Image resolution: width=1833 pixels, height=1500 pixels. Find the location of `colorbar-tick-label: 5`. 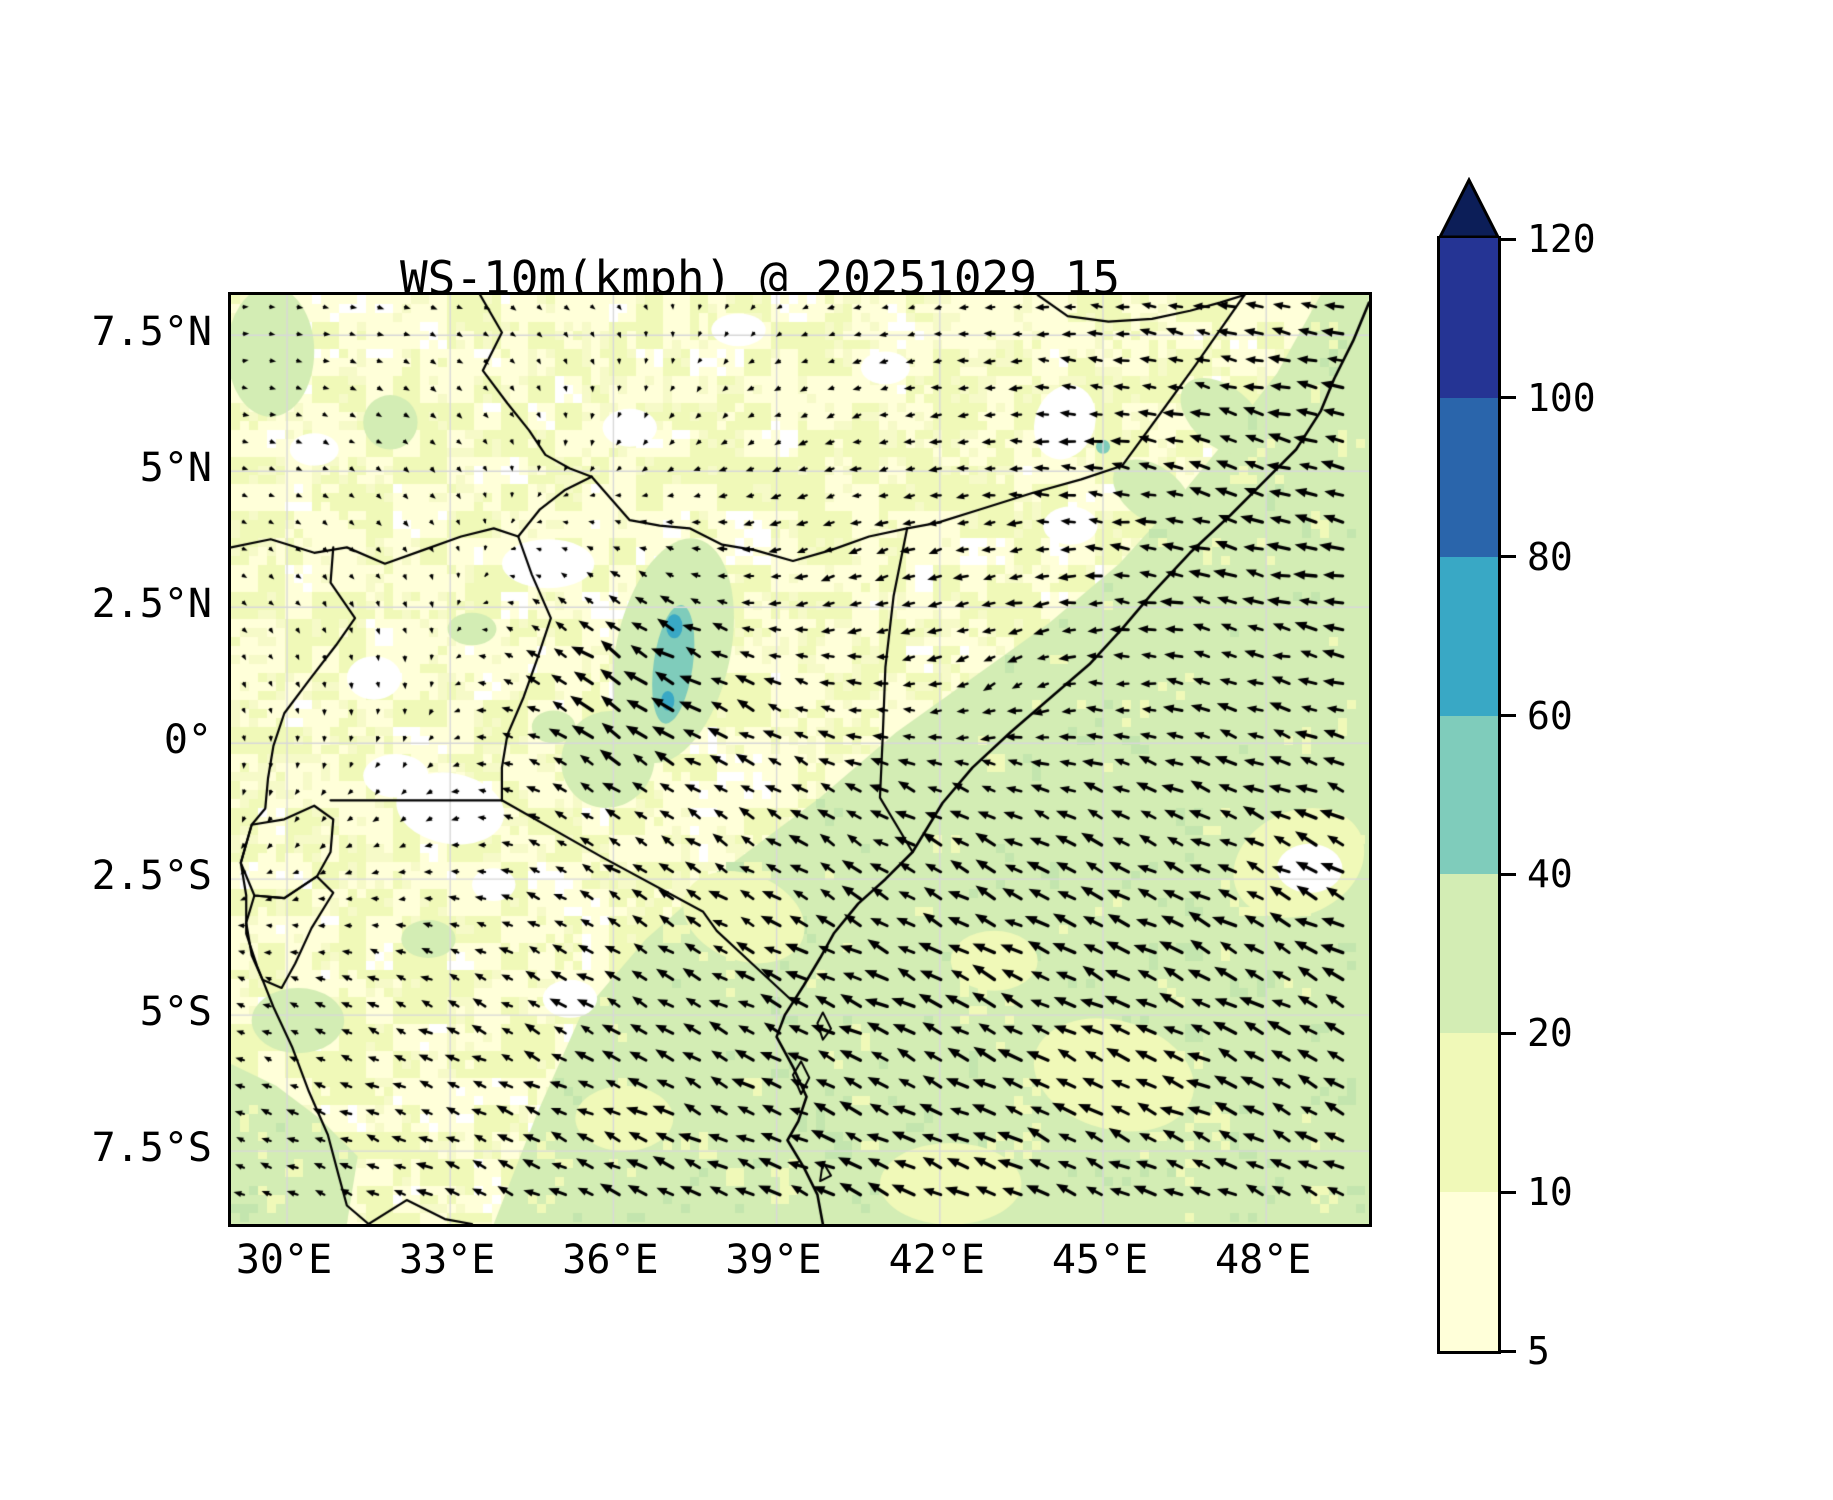

colorbar-tick-label: 5 is located at coordinates (1538, 1351).